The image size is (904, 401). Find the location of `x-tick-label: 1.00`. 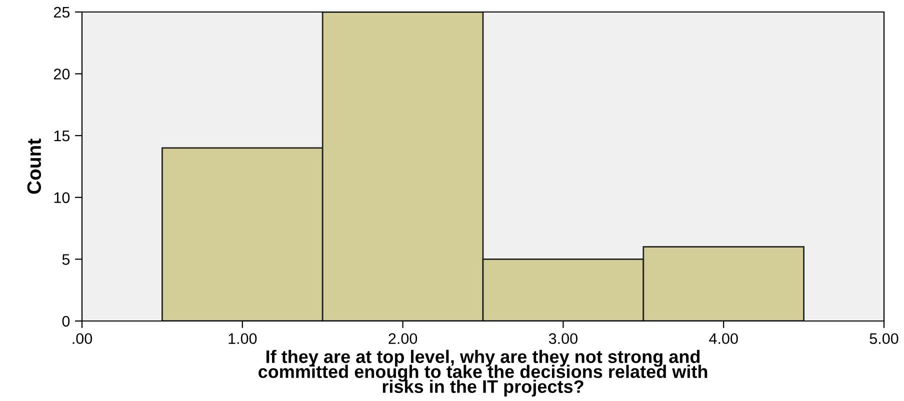

x-tick-label: 1.00 is located at coordinates (242, 338).